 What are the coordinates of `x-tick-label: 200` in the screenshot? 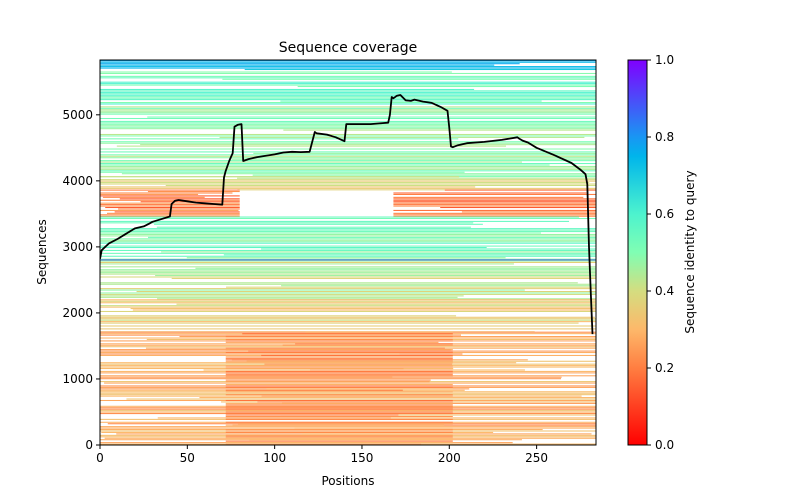 It's located at (449, 458).